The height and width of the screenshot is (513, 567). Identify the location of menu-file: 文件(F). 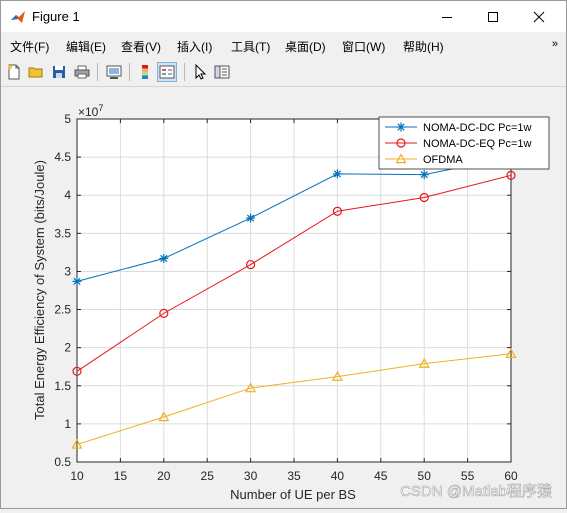
(30, 47).